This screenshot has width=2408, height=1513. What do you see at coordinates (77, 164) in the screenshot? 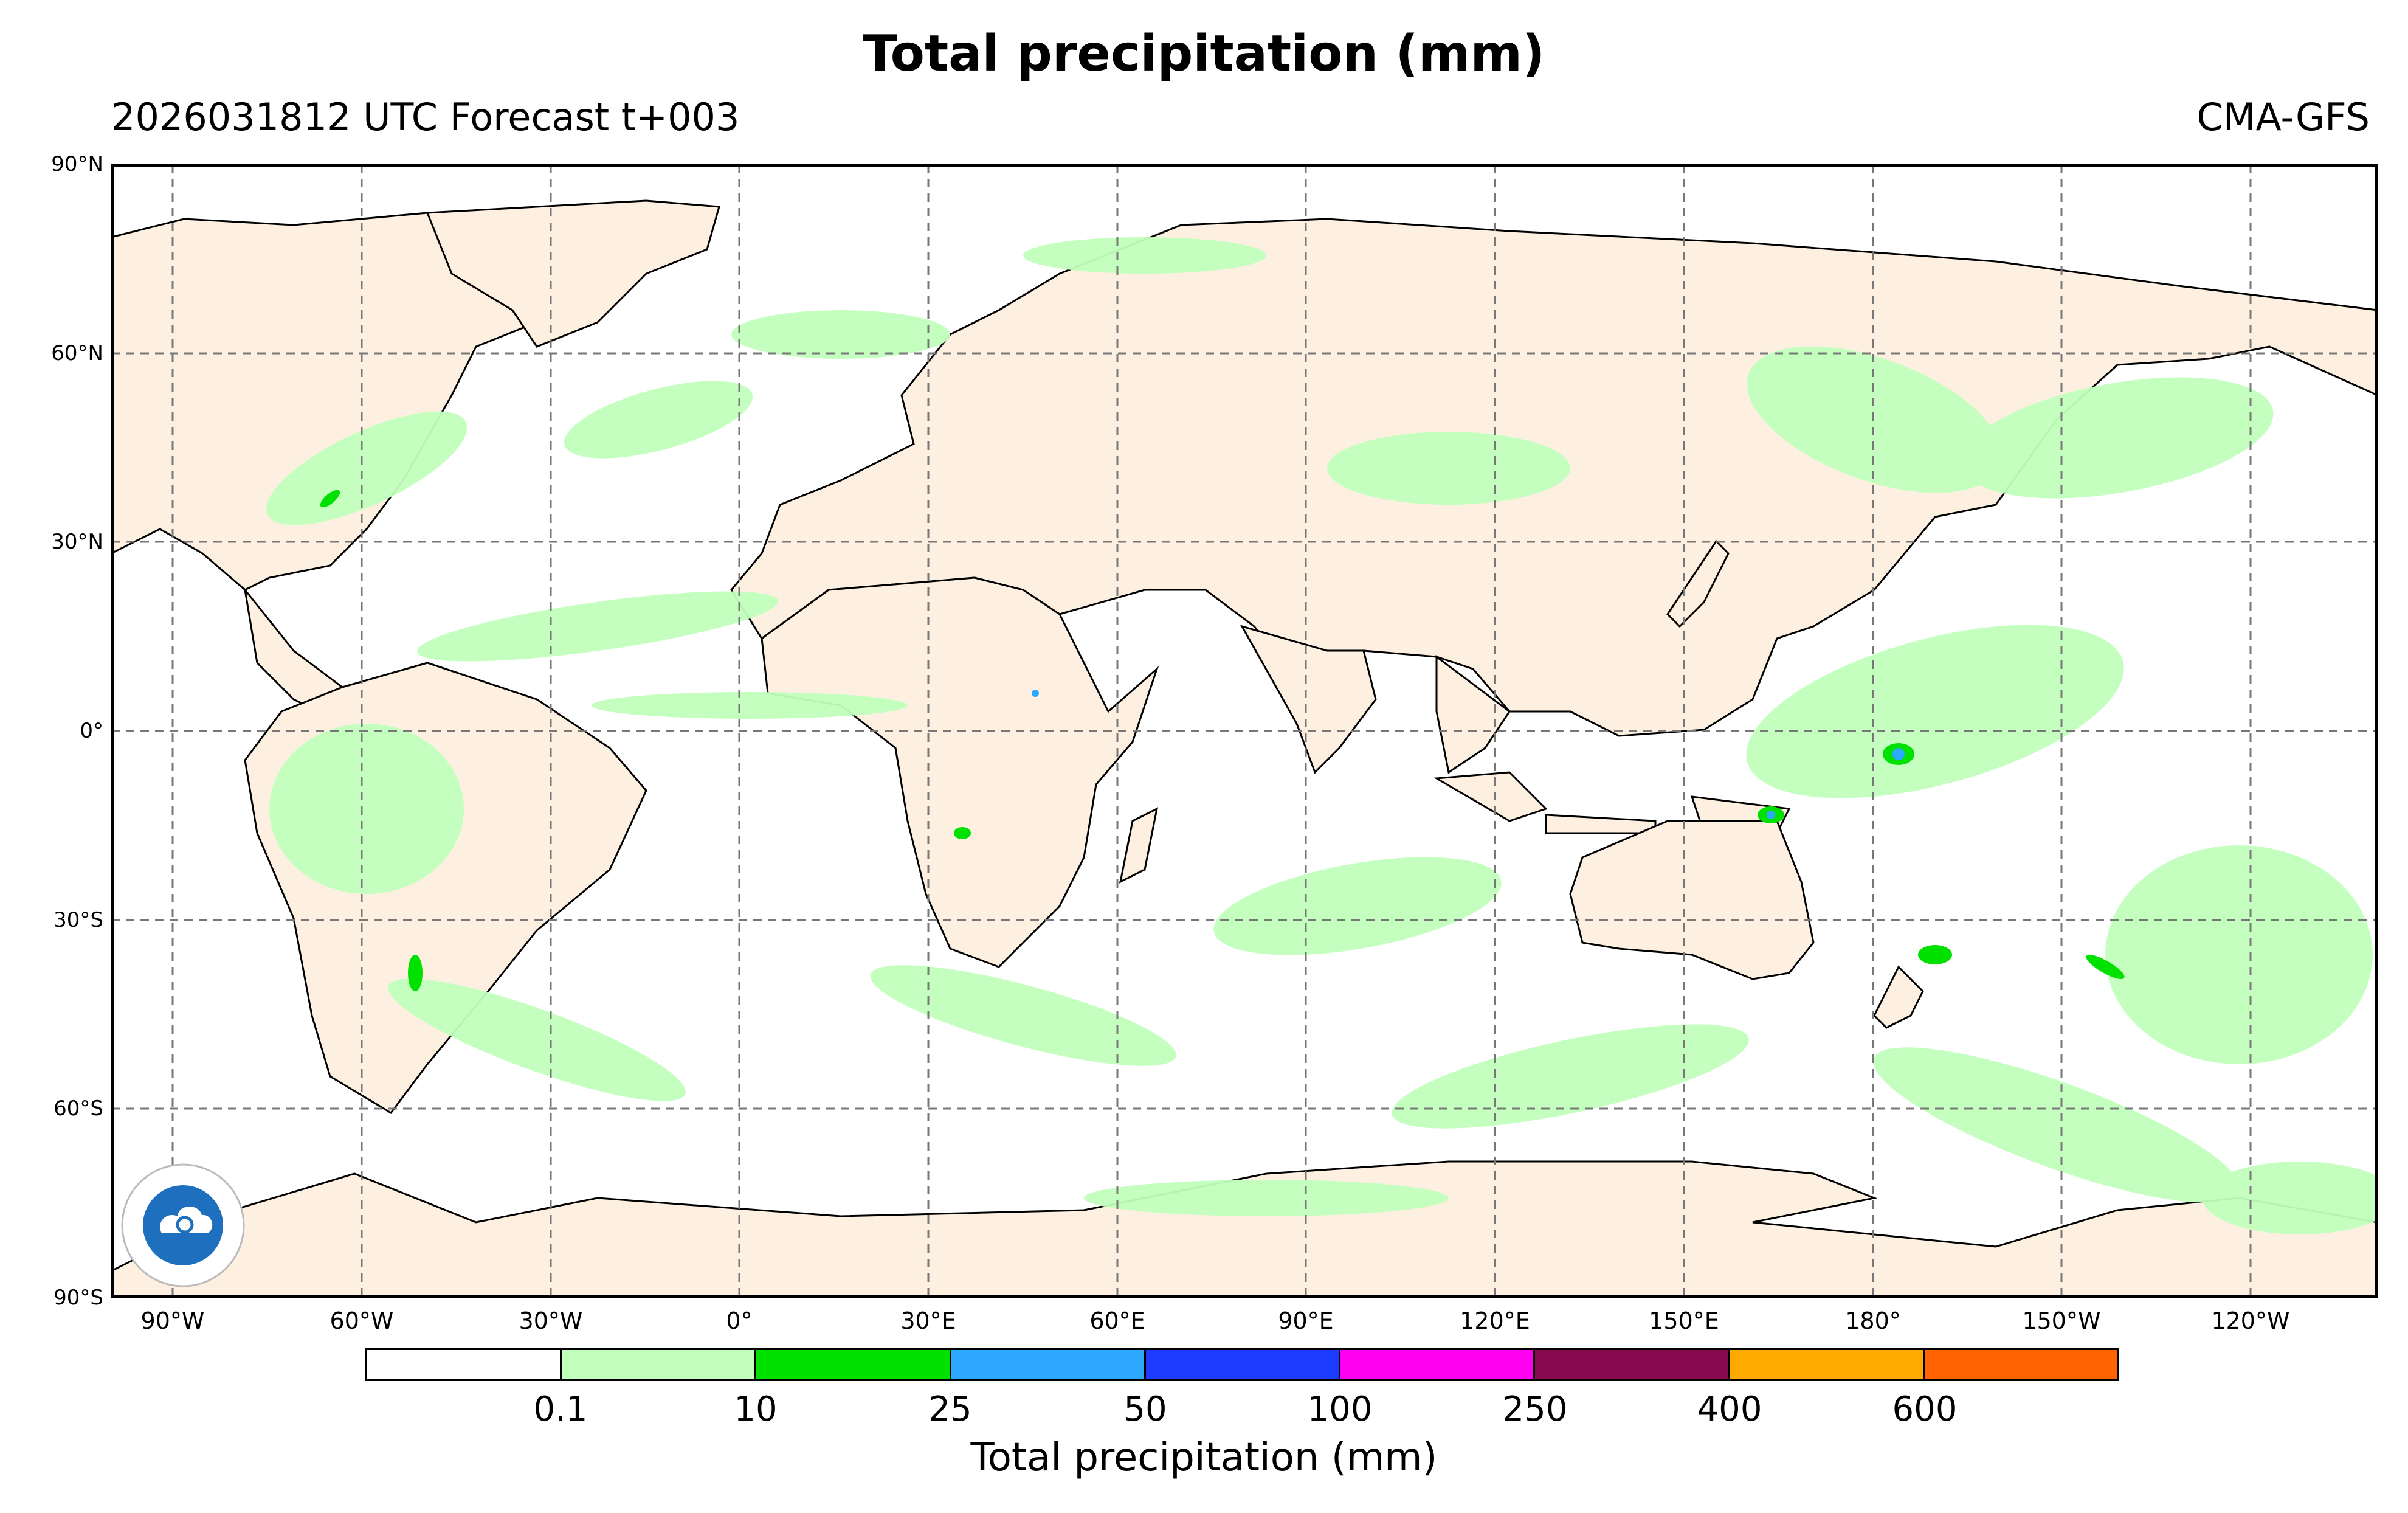
I see `lat-label-90n: 90°N` at bounding box center [77, 164].